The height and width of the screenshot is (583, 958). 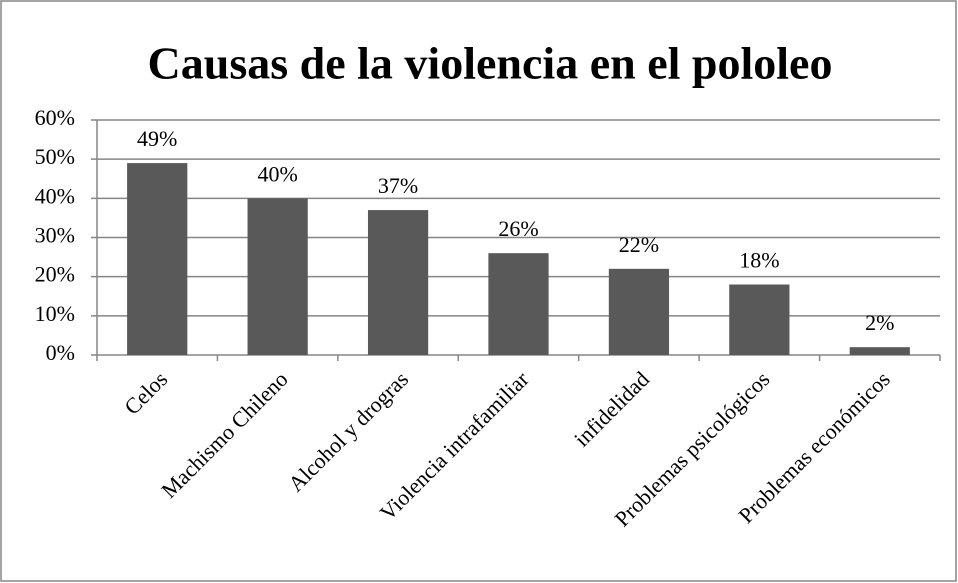 I want to click on value-label: 26%, so click(x=518, y=228).